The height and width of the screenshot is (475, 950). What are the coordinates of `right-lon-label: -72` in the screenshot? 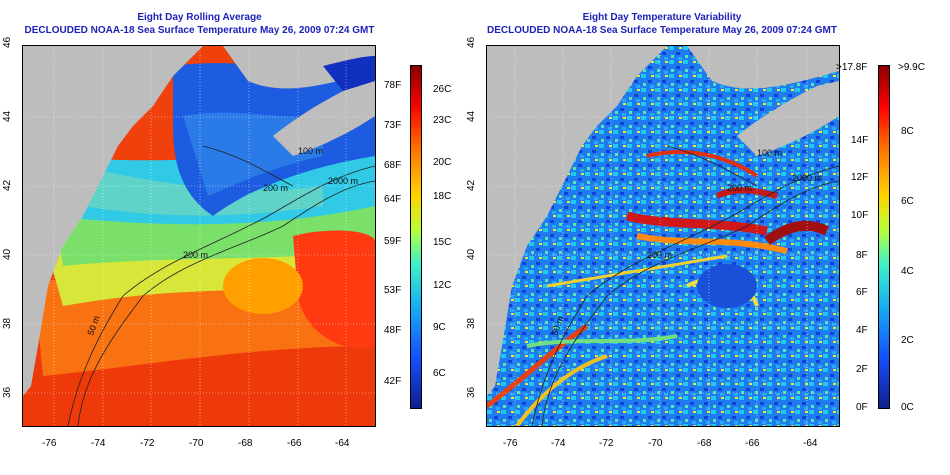 It's located at (606, 443).